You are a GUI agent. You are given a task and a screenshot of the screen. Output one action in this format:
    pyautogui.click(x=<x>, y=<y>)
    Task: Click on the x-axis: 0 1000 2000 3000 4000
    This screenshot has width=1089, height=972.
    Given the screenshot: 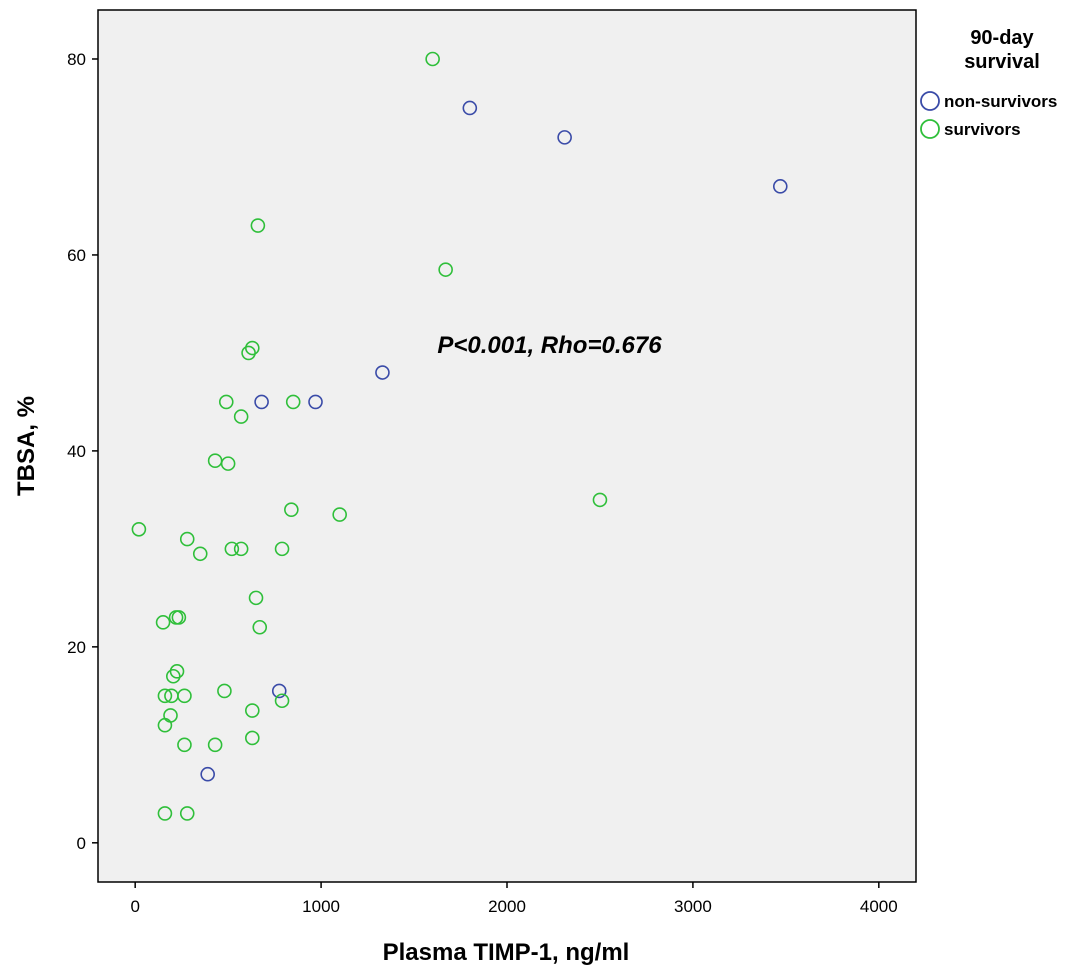 What is the action you would take?
    pyautogui.click(x=514, y=899)
    